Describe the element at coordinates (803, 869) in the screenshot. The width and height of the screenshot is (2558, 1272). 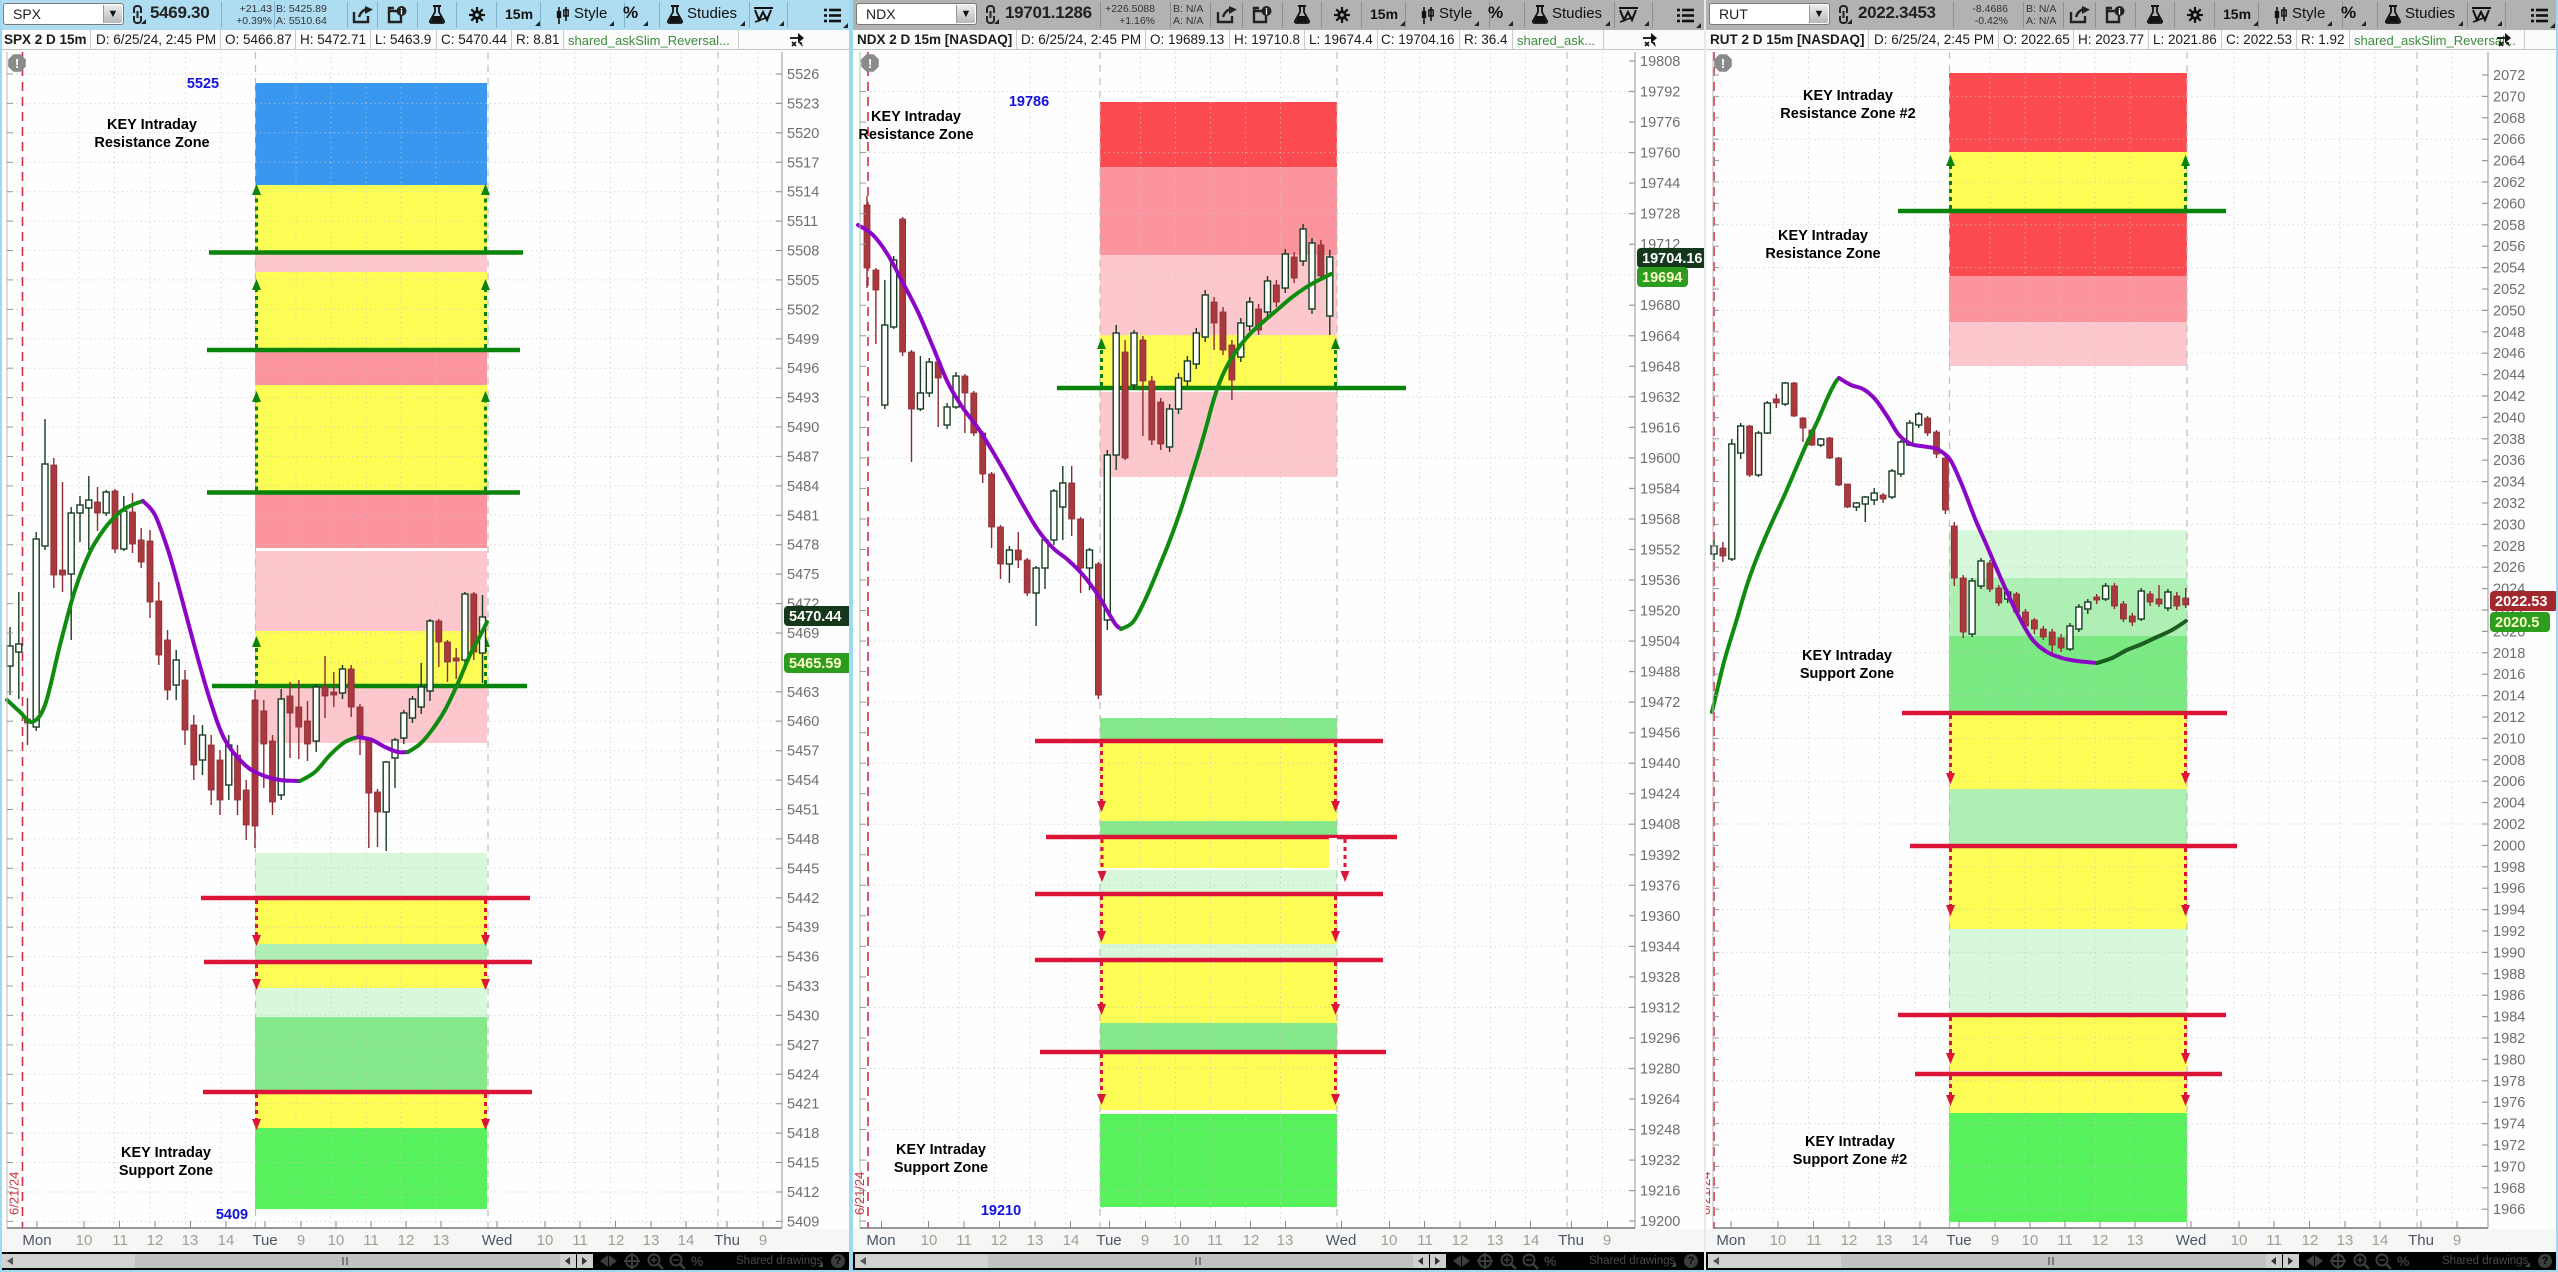
I see `svg-text: 5445` at that location.